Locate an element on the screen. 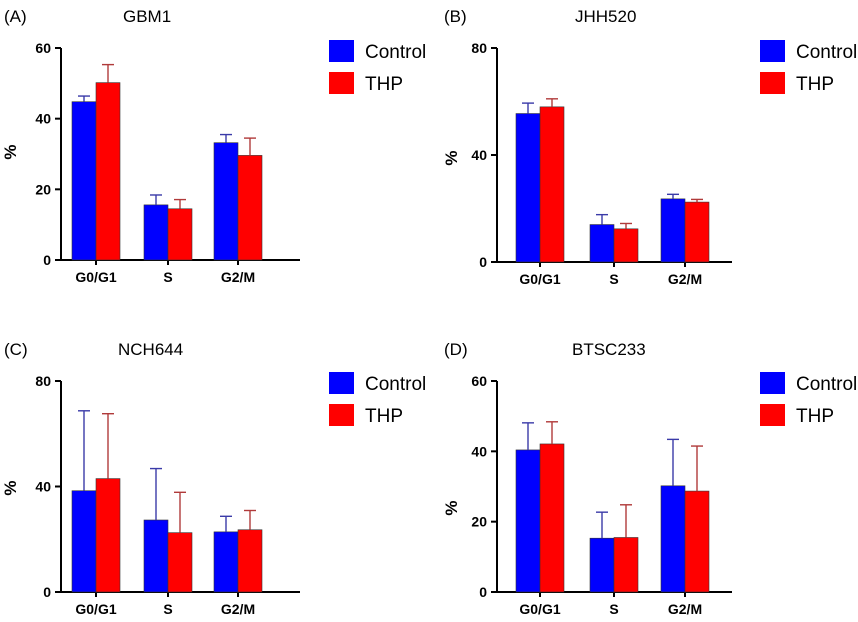 The width and height of the screenshot is (858, 622). chart-title: GBM1 is located at coordinates (147, 16).